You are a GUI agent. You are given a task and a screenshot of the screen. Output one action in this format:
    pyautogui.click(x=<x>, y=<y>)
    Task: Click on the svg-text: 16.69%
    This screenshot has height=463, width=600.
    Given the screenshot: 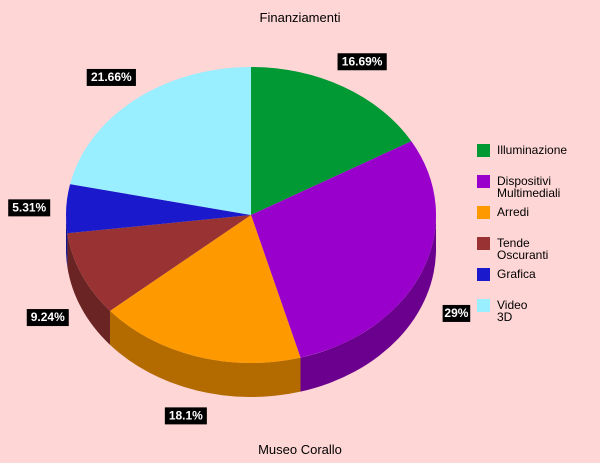 What is the action you would take?
    pyautogui.click(x=362, y=61)
    